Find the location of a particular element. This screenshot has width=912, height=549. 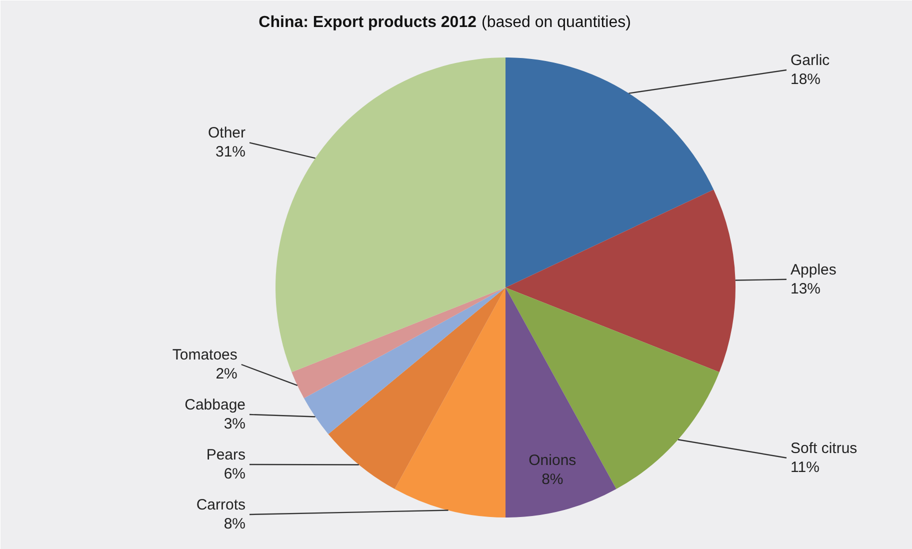

slice-label: Tomatoes is located at coordinates (205, 355).